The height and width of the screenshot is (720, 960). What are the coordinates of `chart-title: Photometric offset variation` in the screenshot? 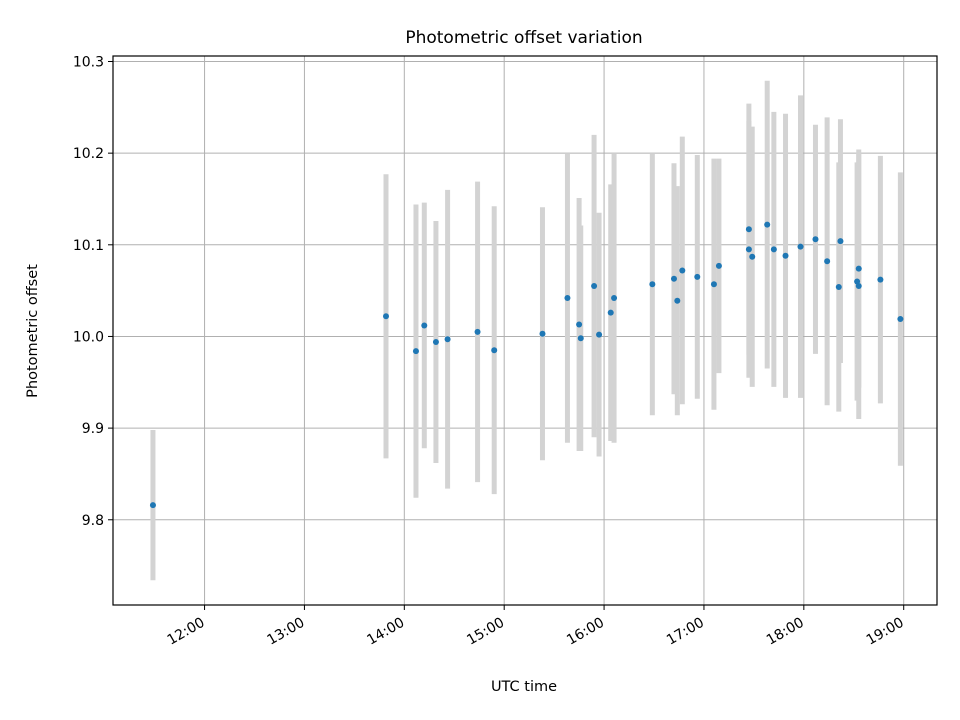 It's located at (523, 38).